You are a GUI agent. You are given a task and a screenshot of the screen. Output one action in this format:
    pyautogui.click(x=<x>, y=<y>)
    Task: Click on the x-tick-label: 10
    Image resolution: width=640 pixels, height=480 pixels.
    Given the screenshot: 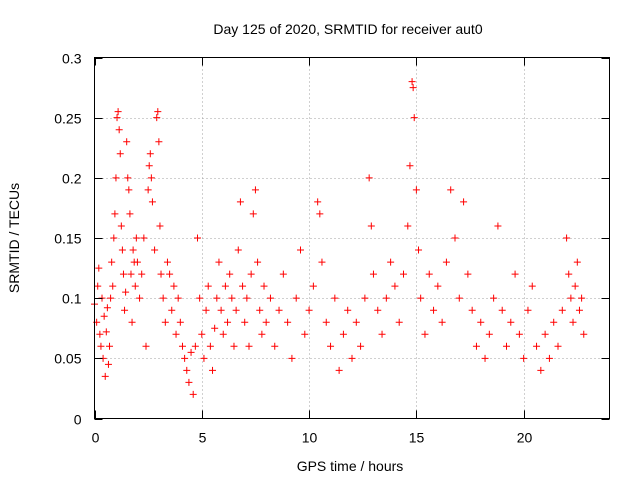 What is the action you would take?
    pyautogui.click(x=310, y=438)
    